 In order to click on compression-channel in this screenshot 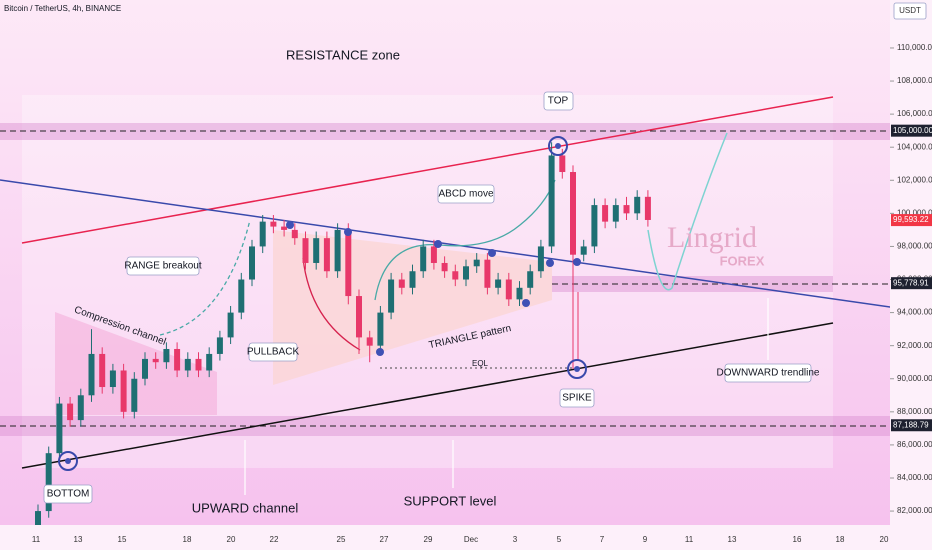, I will do `click(136, 363)`.